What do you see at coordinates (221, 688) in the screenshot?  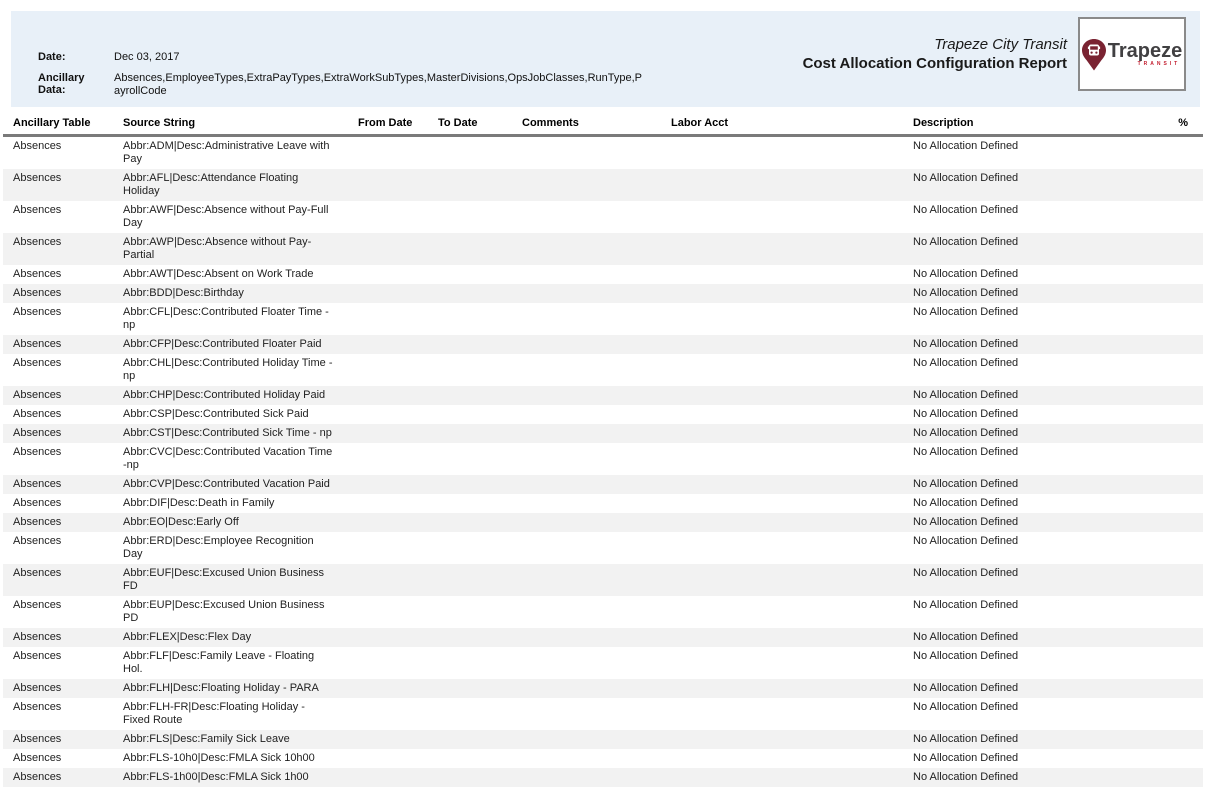 I see `cell-source_string: Abbr:FLH|Desc:Floating Holiday - PARA` at bounding box center [221, 688].